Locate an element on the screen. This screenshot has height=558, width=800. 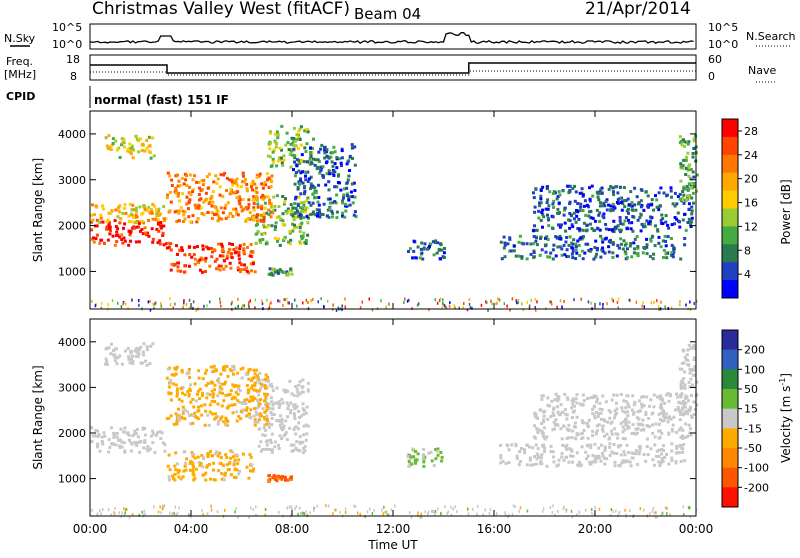
colorbar-tick-label-4: -15 is located at coordinates (753, 428).